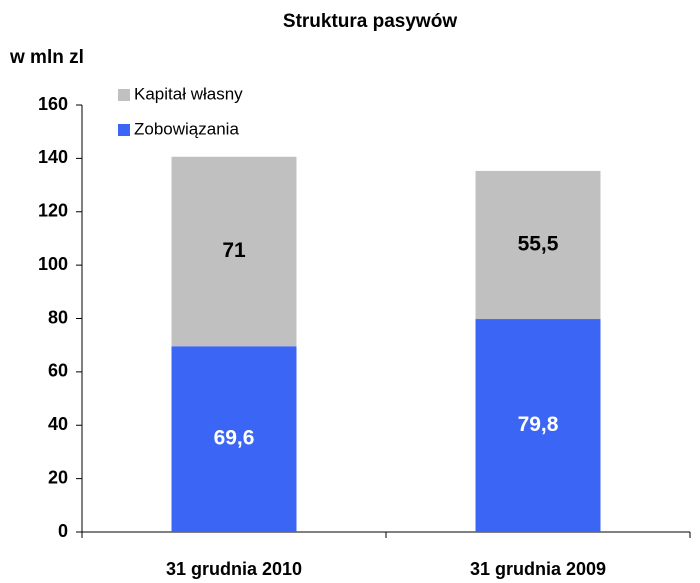  I want to click on y-tick-label: 20, so click(58, 477).